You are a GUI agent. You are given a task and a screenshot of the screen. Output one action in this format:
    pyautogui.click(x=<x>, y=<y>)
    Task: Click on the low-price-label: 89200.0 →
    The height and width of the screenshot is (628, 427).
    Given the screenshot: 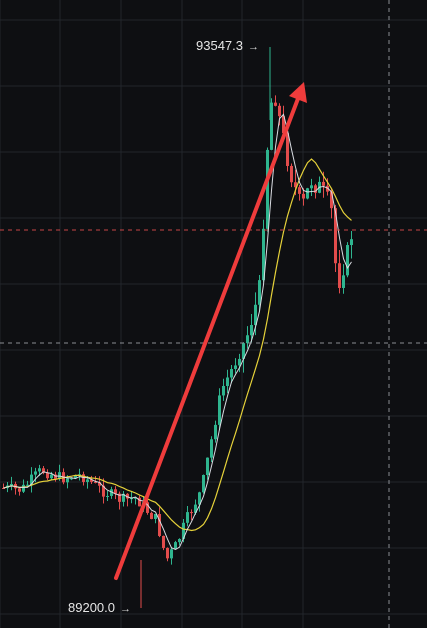 What is the action you would take?
    pyautogui.click(x=99, y=607)
    